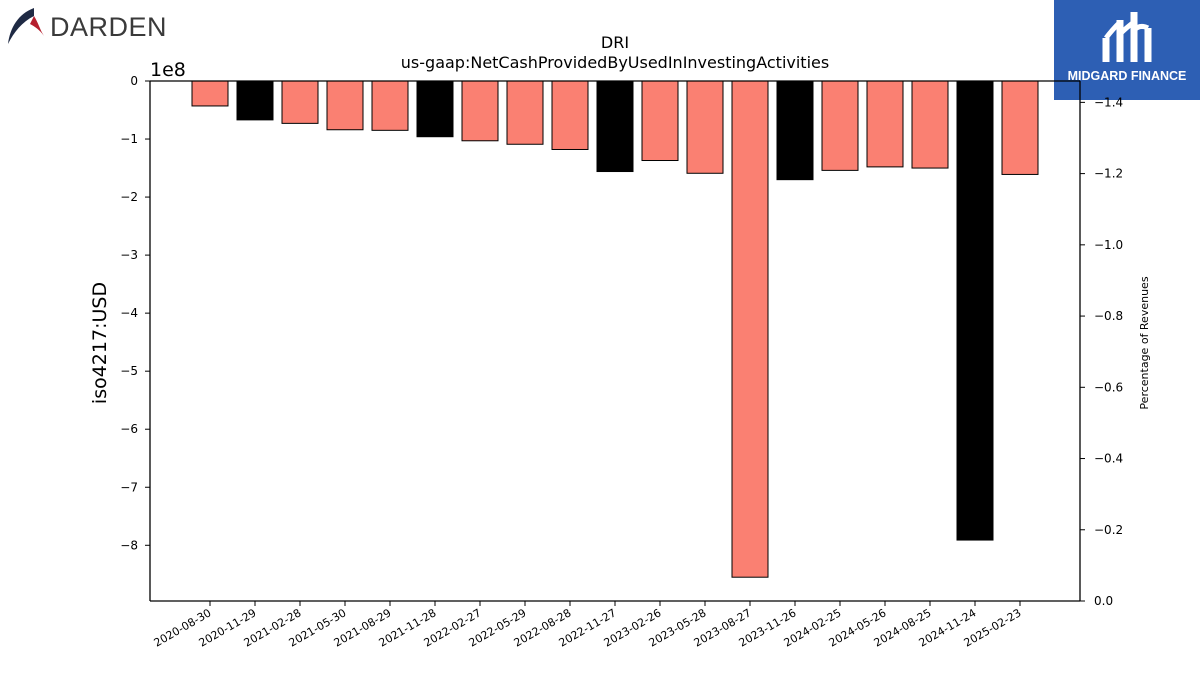 Image resolution: width=1200 pixels, height=675 pixels. Describe the element at coordinates (129, 545) in the screenshot. I see `y-tick-label: −8` at that location.